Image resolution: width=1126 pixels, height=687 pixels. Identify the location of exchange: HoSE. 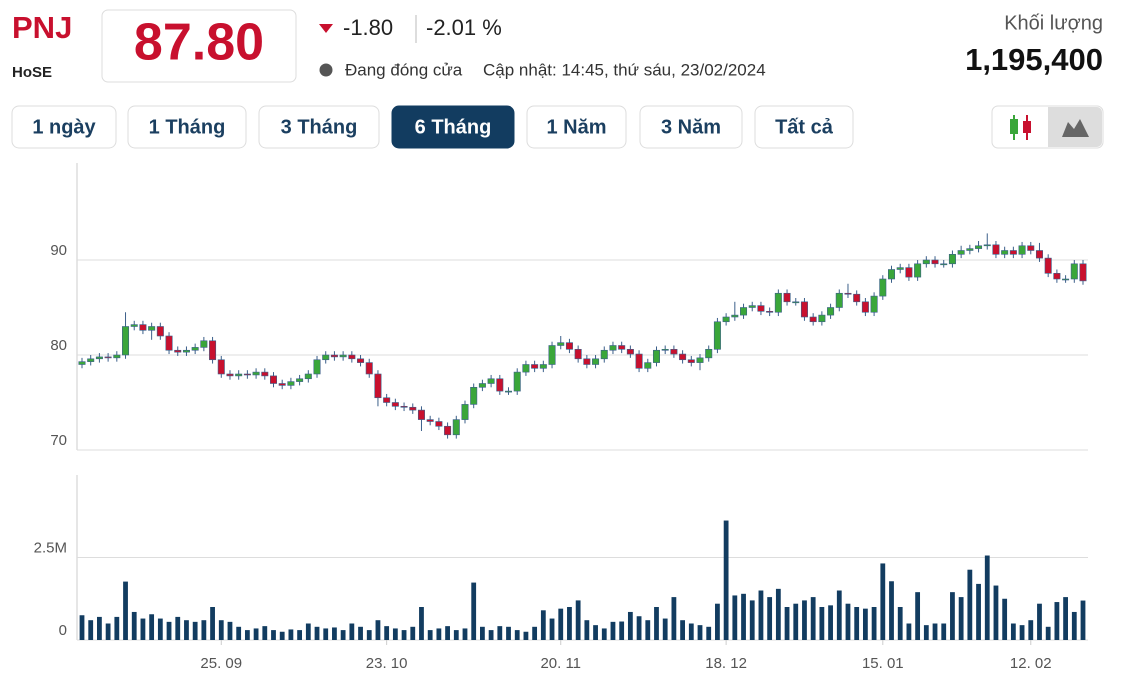
(32, 72).